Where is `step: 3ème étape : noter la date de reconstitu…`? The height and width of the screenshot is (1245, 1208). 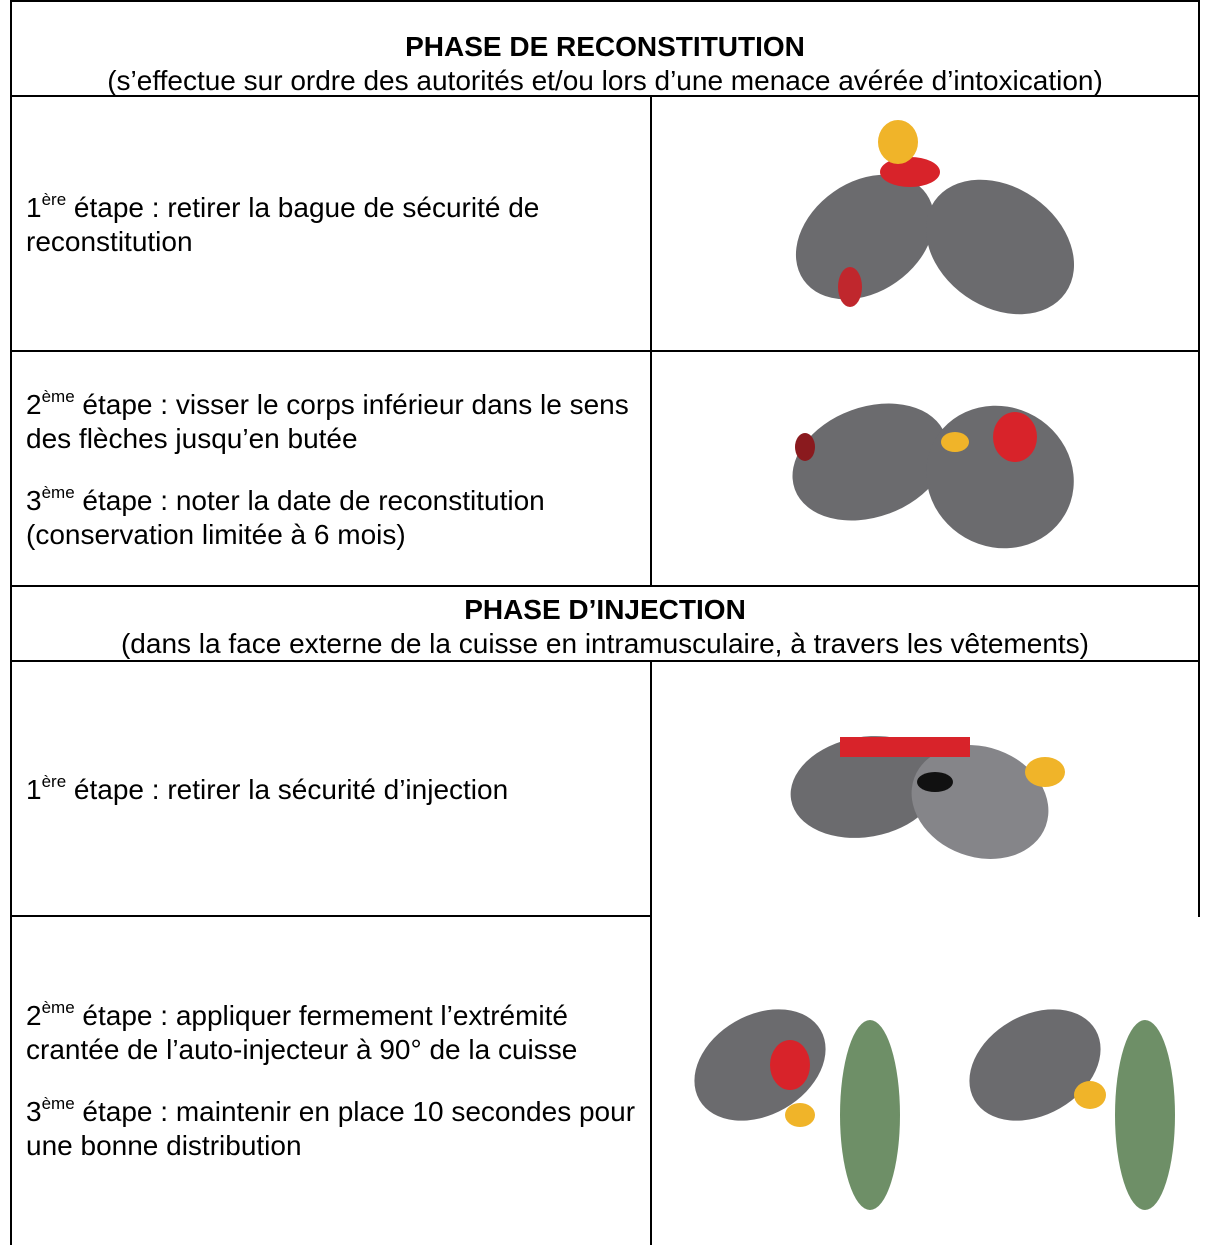
step: 3ème étape : noter la date de reconstitu… is located at coordinates (331, 518).